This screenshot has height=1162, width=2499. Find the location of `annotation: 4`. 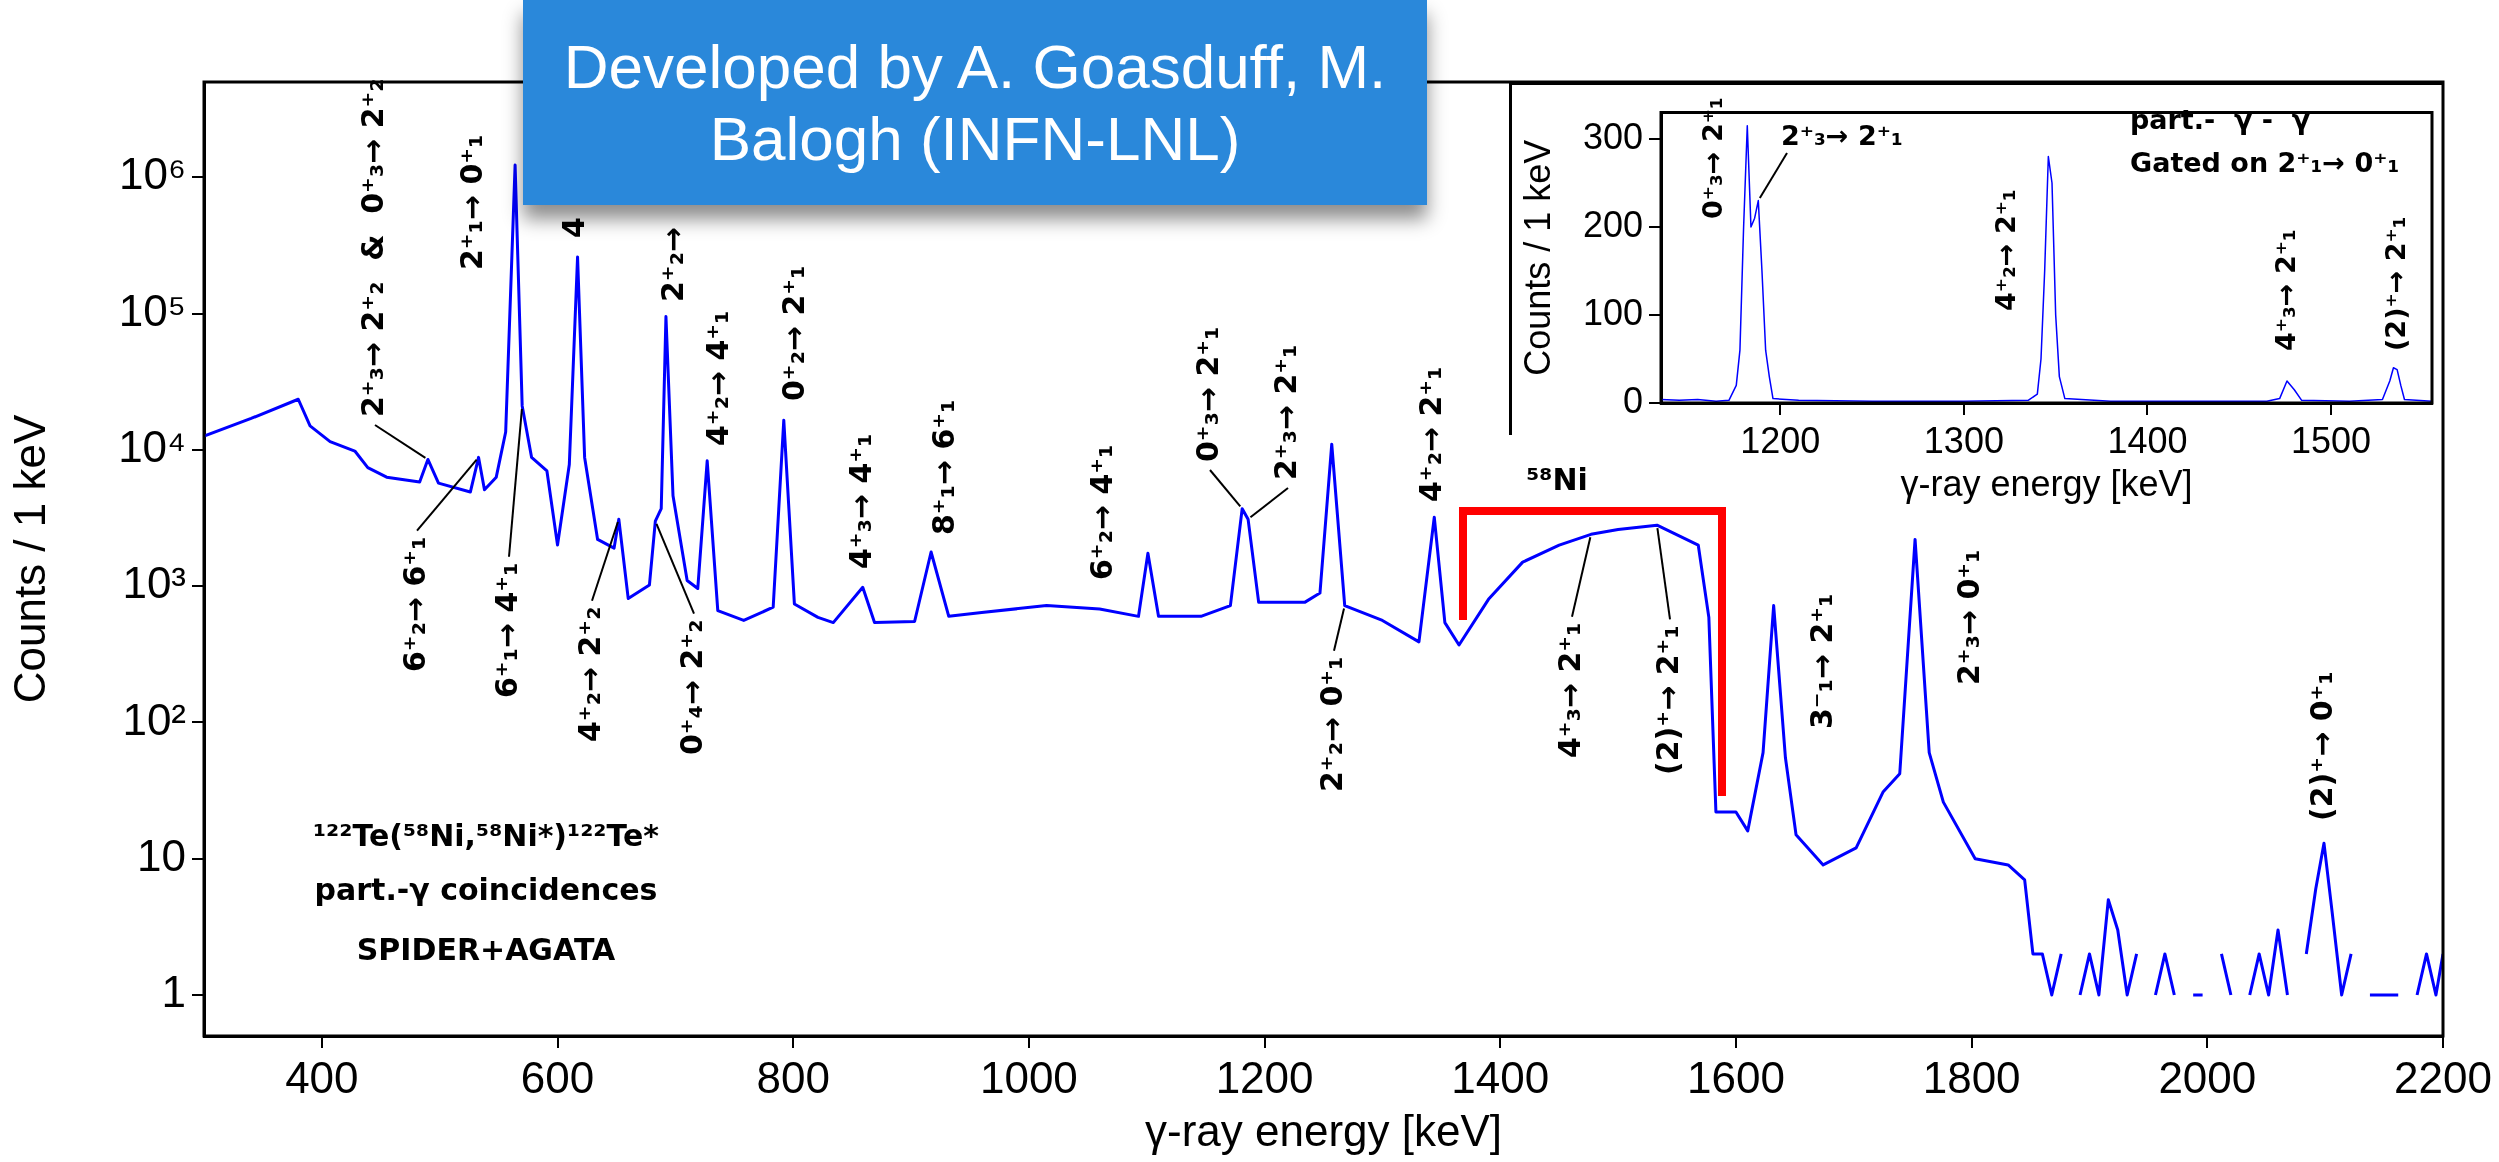

annotation: 4 is located at coordinates (573, 227).